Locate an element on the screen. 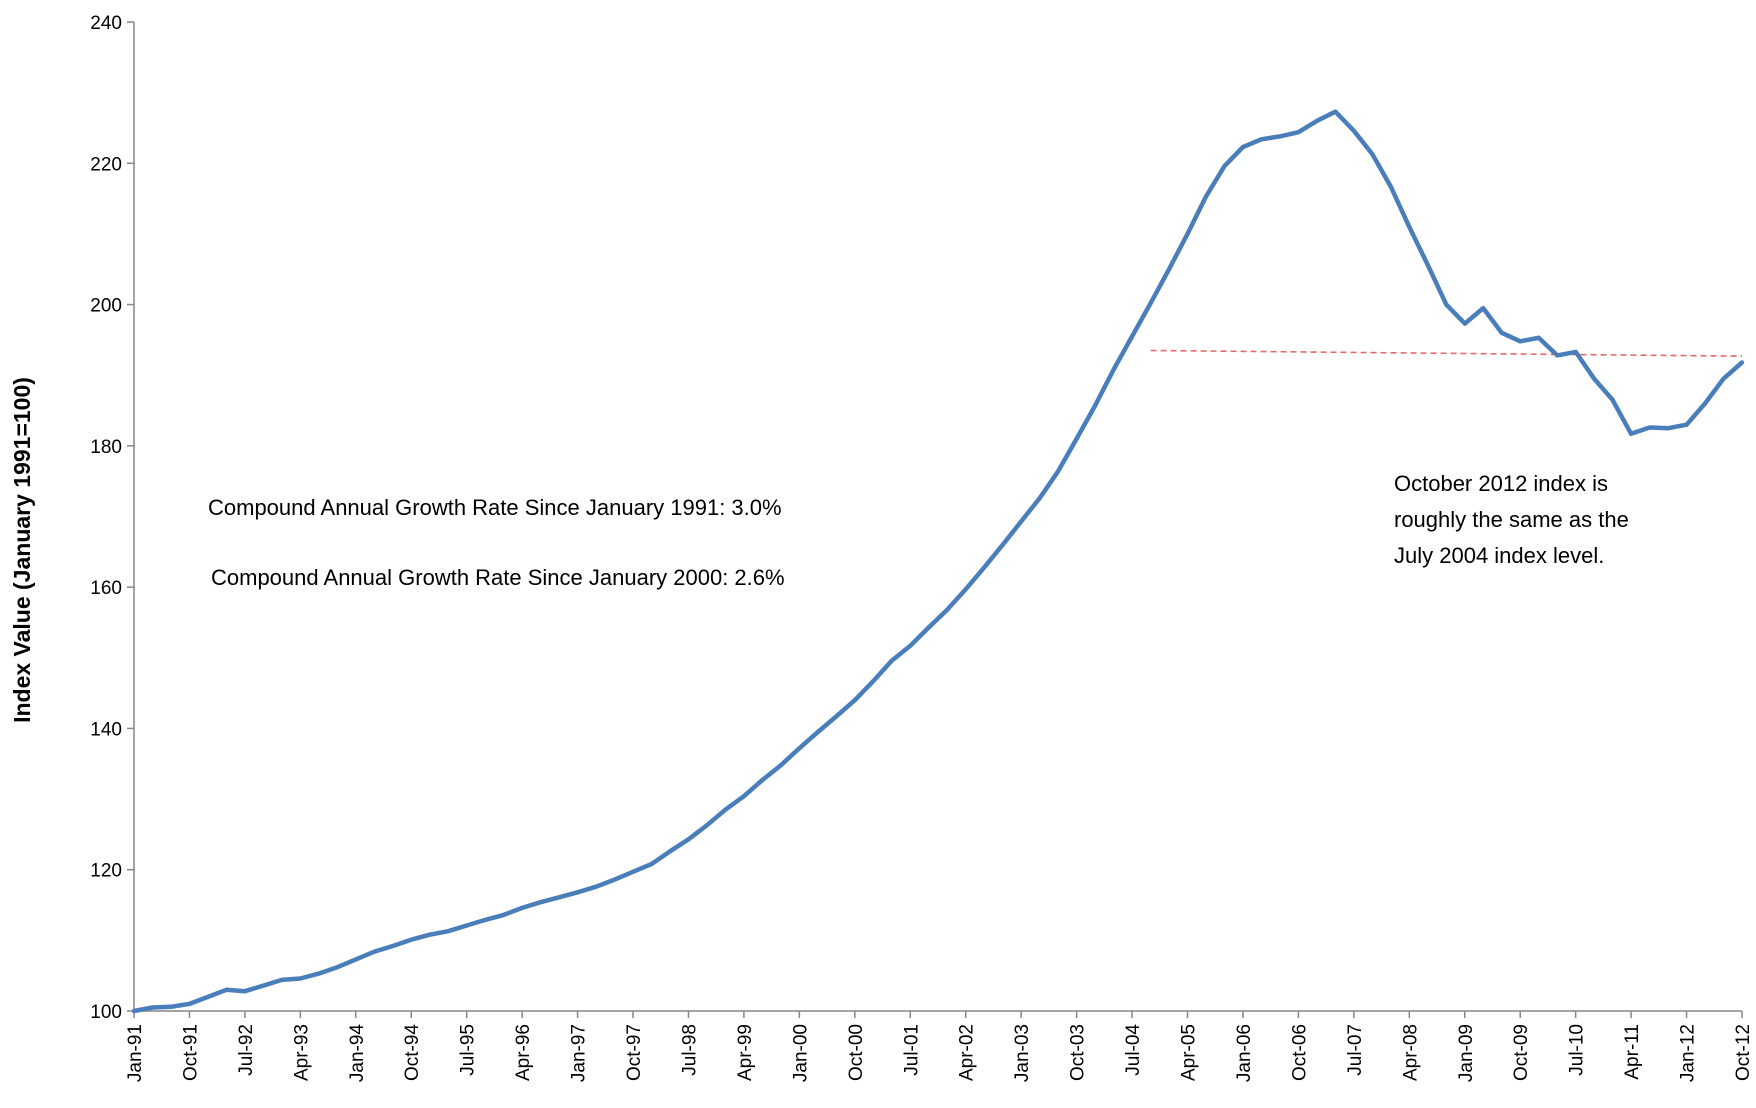 The height and width of the screenshot is (1108, 1756). x-tick-label: Jul-95 is located at coordinates (468, 1050).